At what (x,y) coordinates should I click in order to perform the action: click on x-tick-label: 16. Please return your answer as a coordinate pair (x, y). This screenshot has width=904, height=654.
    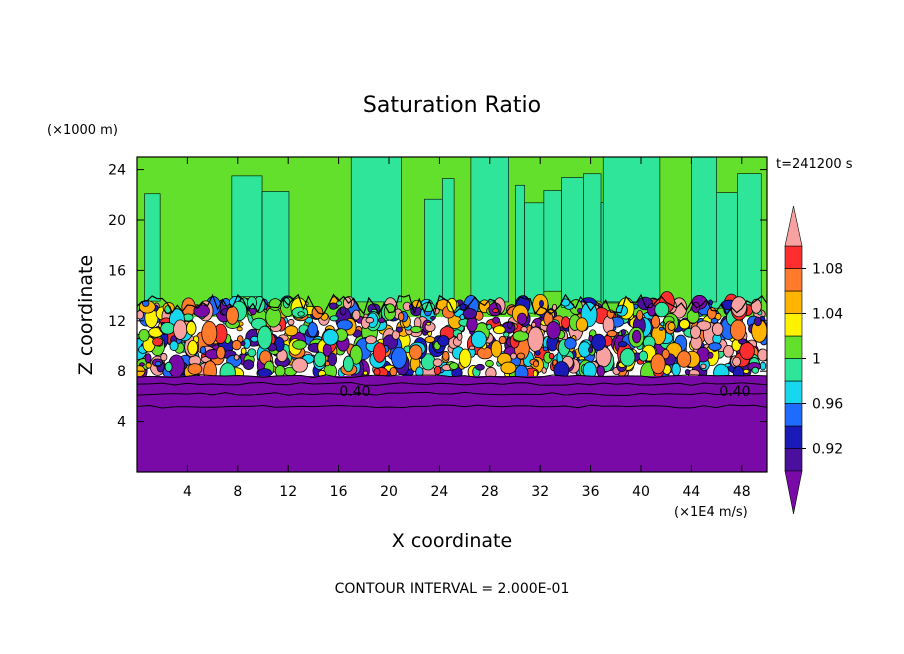
    Looking at the image, I should click on (339, 492).